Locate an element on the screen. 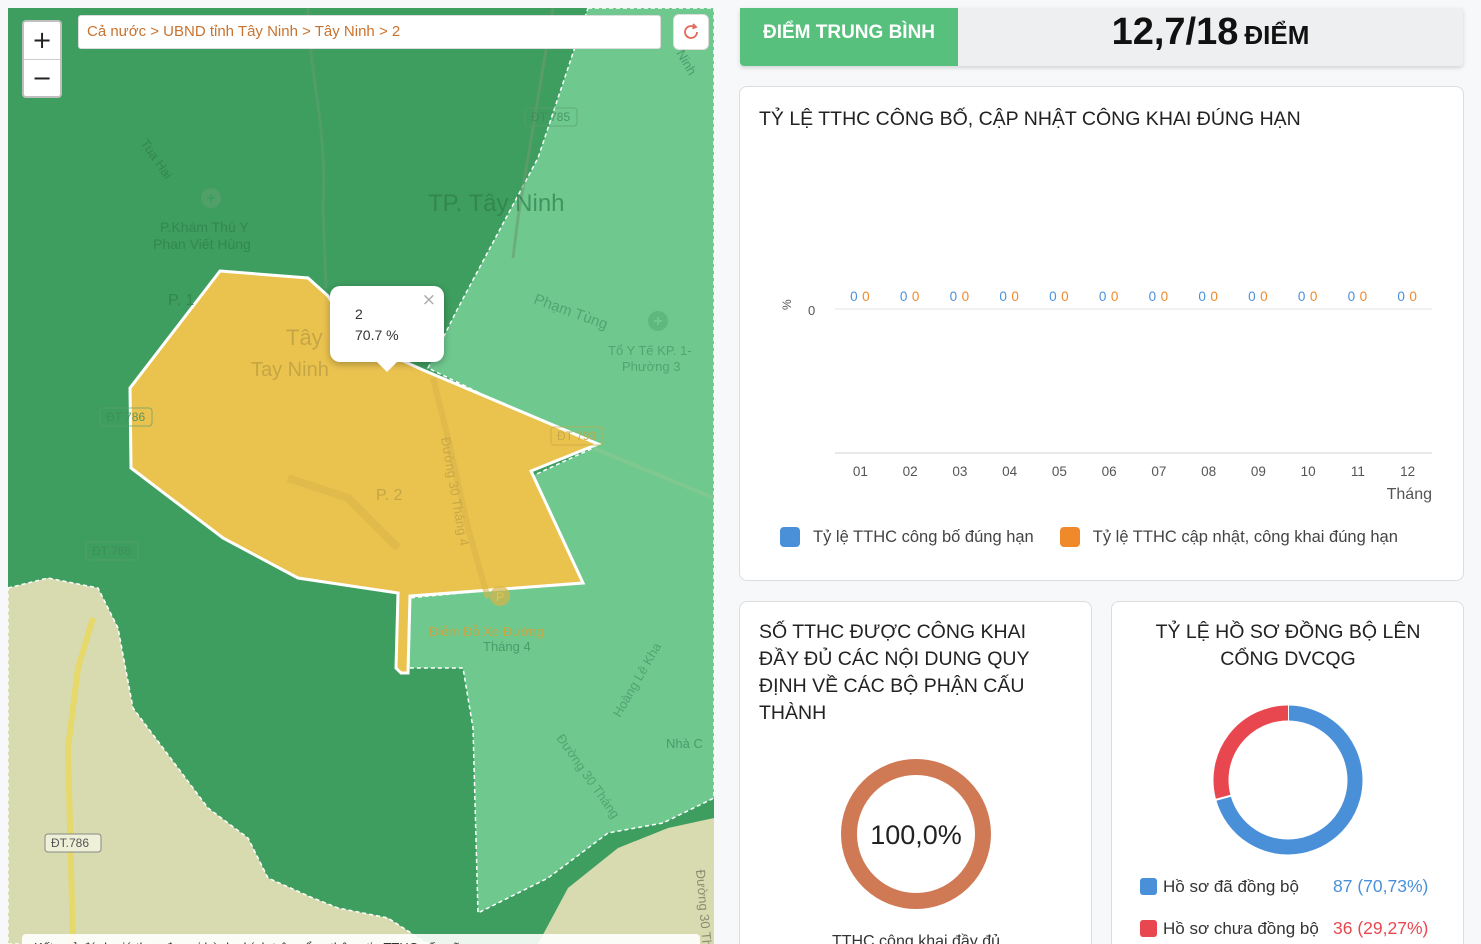 The height and width of the screenshot is (944, 1481). map-label-city: TP. Tây Ninh is located at coordinates (496, 203).